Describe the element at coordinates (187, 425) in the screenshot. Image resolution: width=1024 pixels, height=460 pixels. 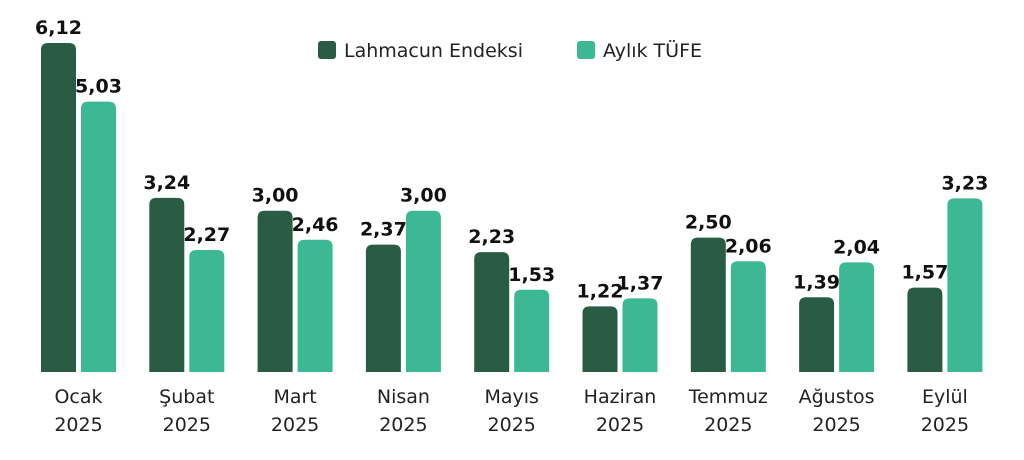
I see `x-tick-year-1: 2025` at that location.